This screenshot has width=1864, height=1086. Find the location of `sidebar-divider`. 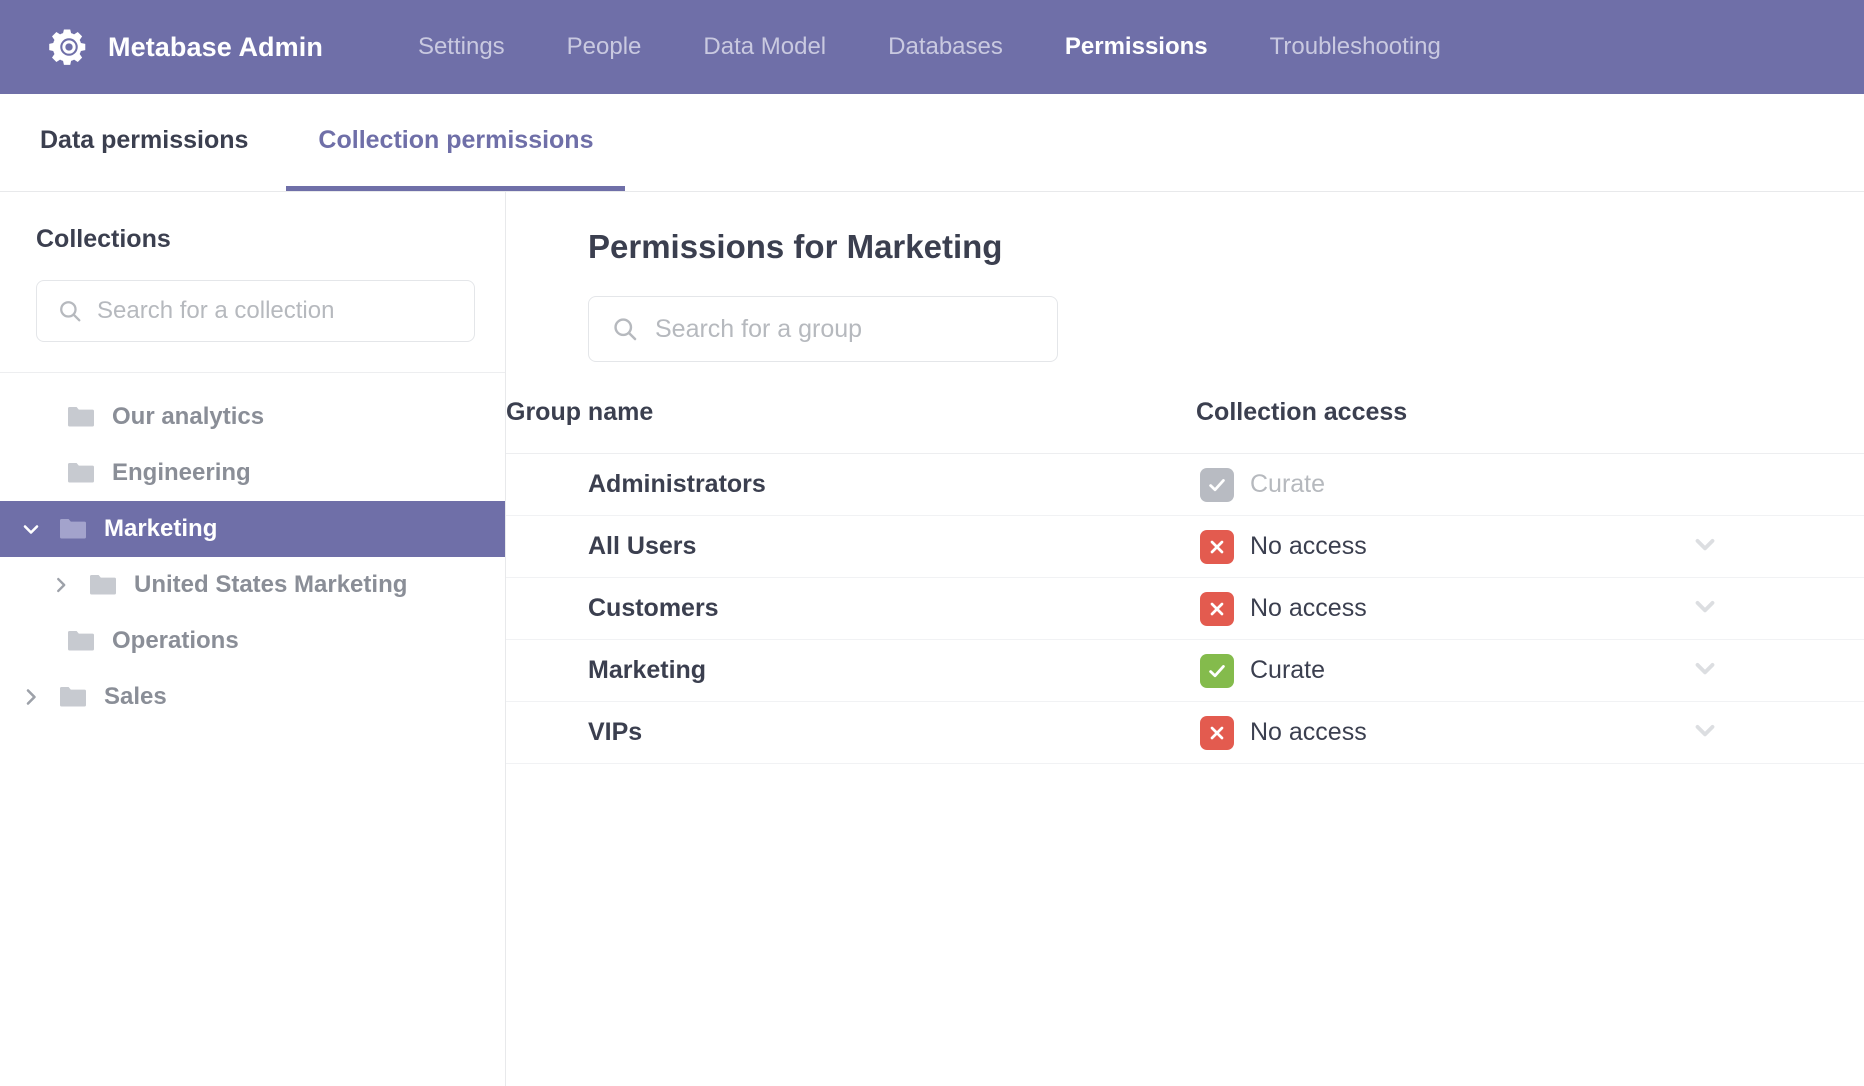

sidebar-divider is located at coordinates (252, 372).